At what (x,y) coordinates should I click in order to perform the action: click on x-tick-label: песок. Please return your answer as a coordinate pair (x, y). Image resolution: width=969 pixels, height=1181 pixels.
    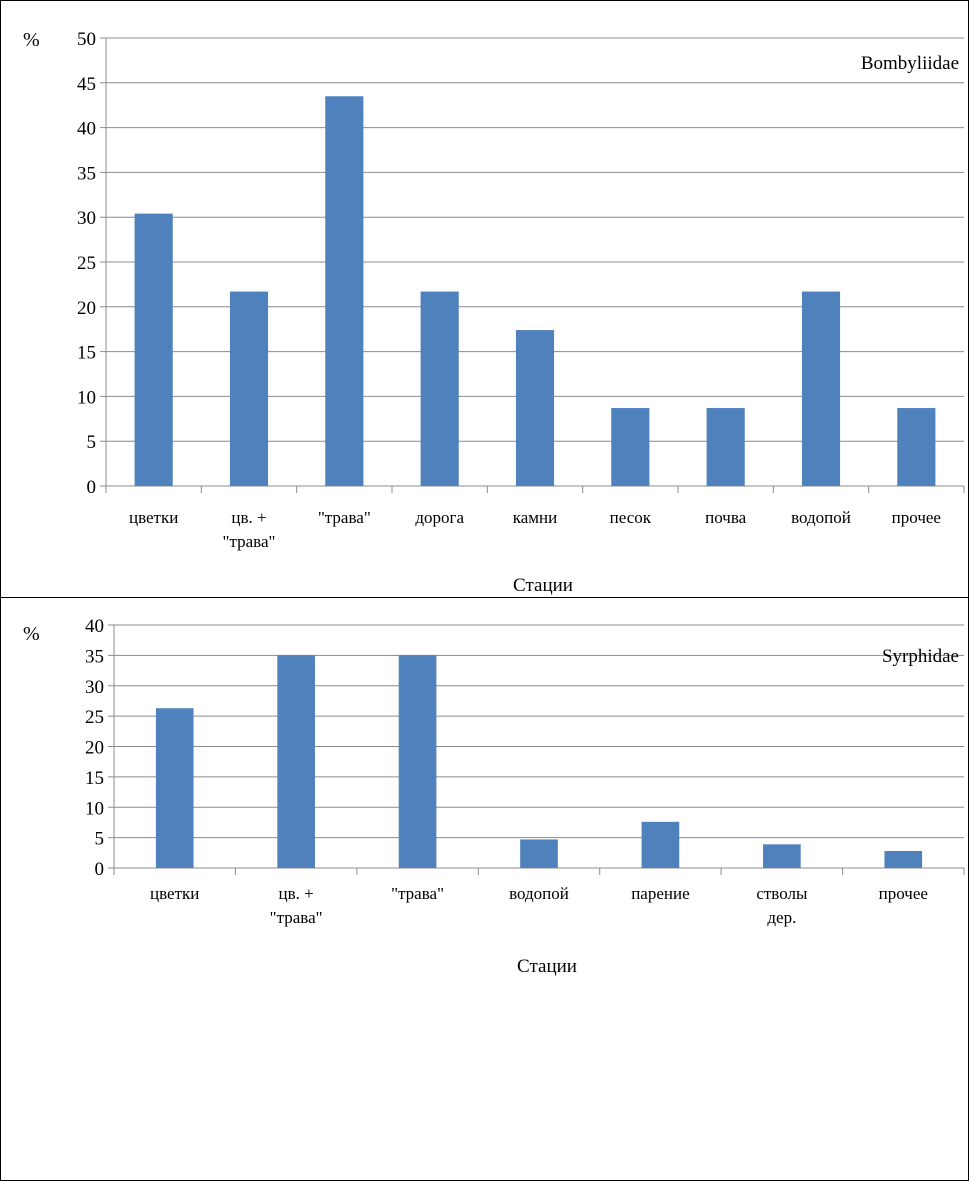
    Looking at the image, I should click on (631, 517).